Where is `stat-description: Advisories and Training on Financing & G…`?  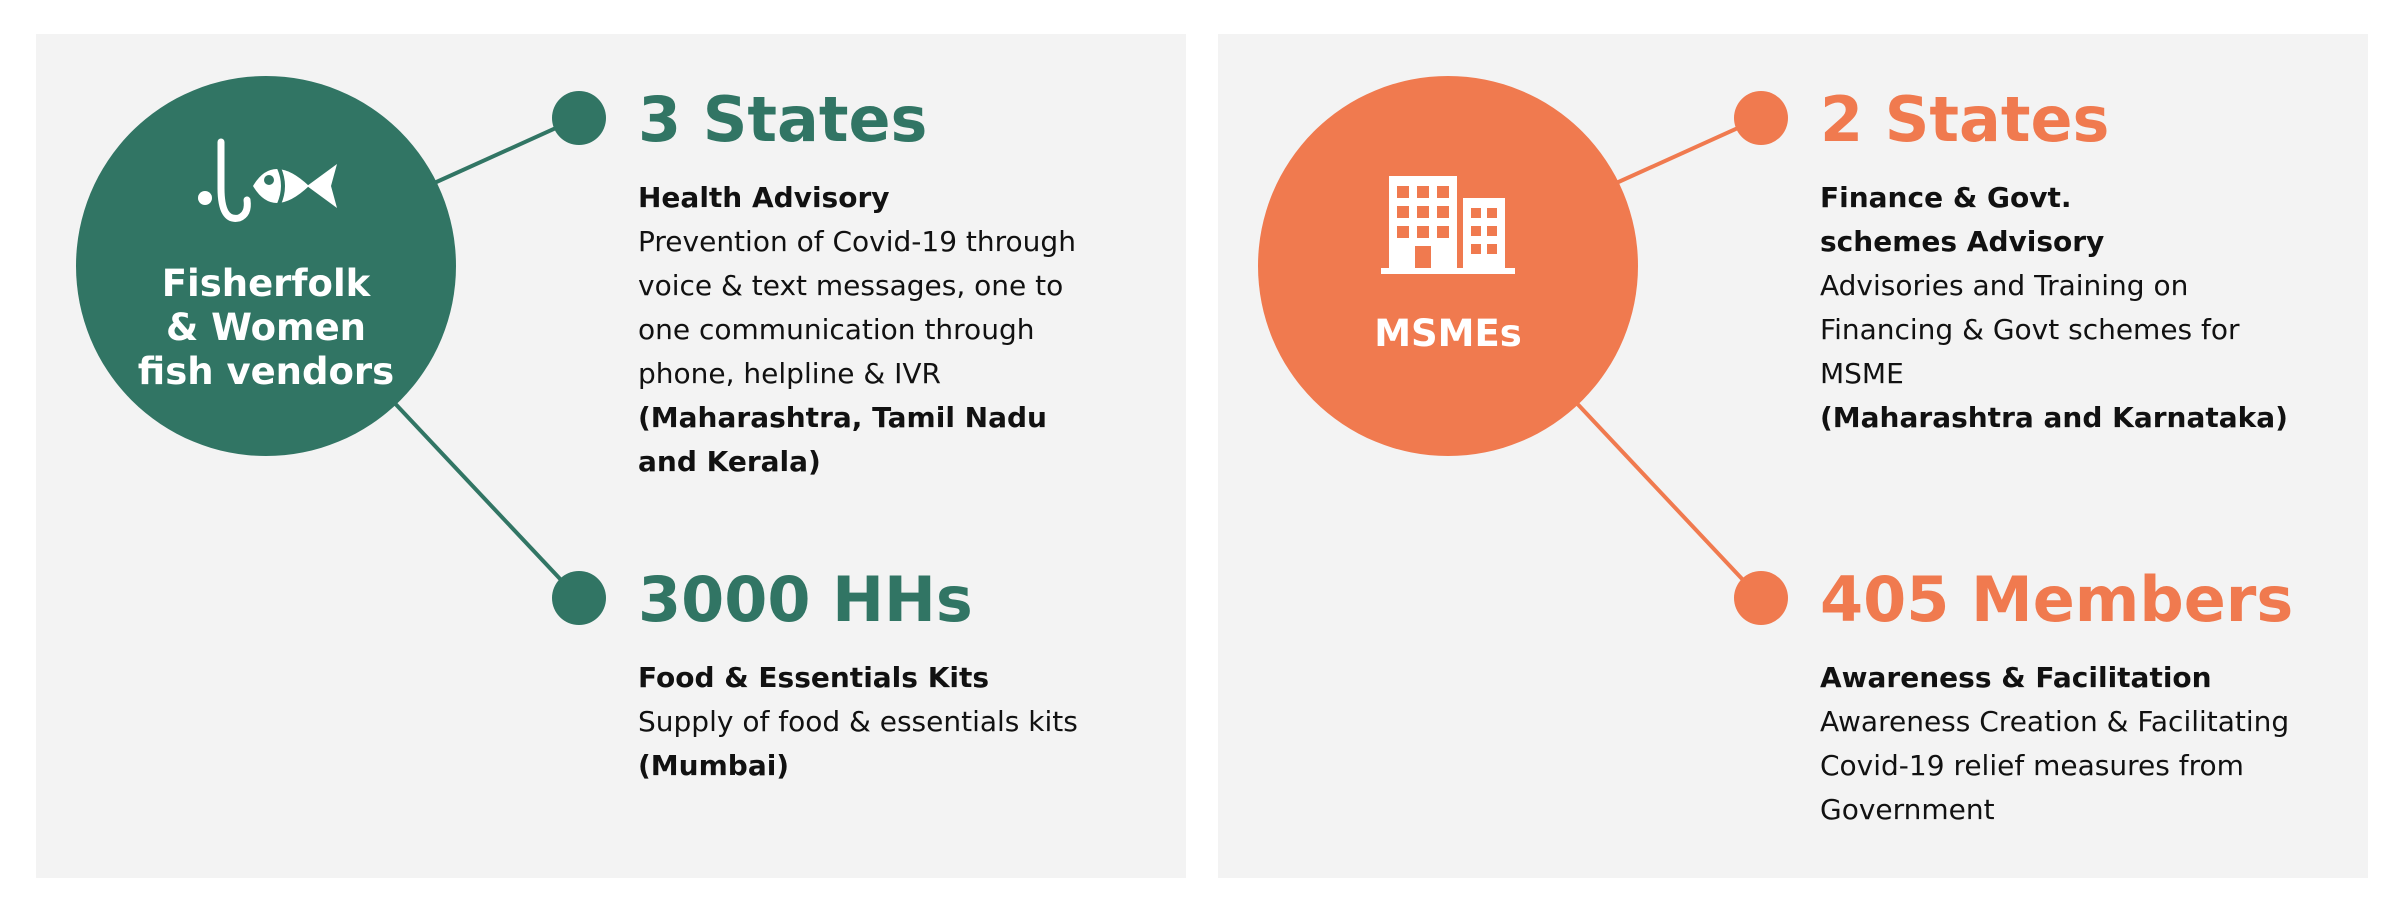
stat-description: Advisories and Training on Financing & G… is located at coordinates (2030, 329).